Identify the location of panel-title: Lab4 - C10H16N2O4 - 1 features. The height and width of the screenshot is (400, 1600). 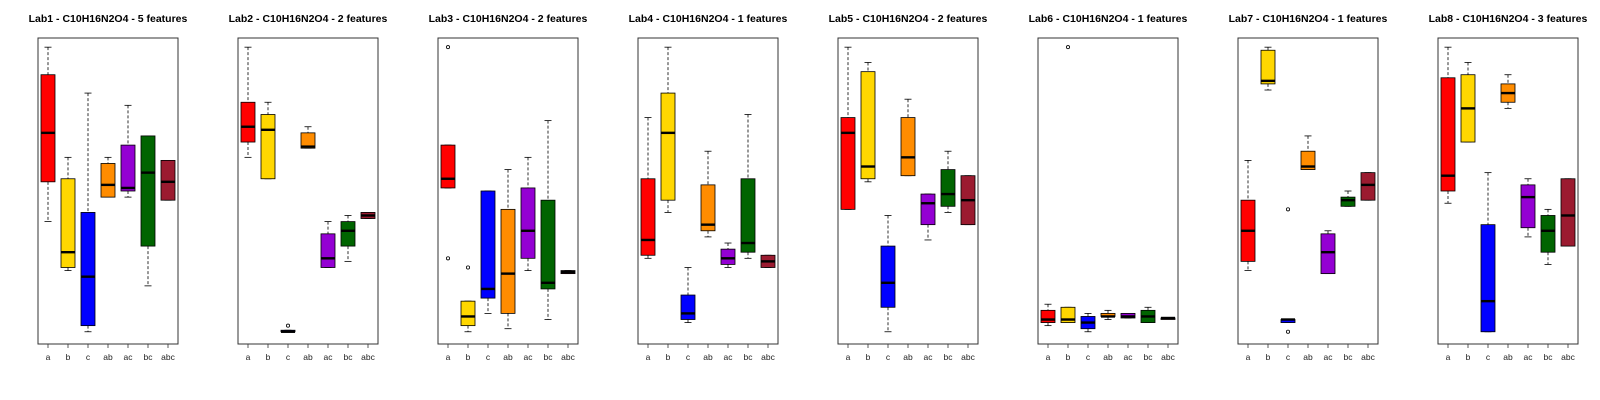
(708, 19).